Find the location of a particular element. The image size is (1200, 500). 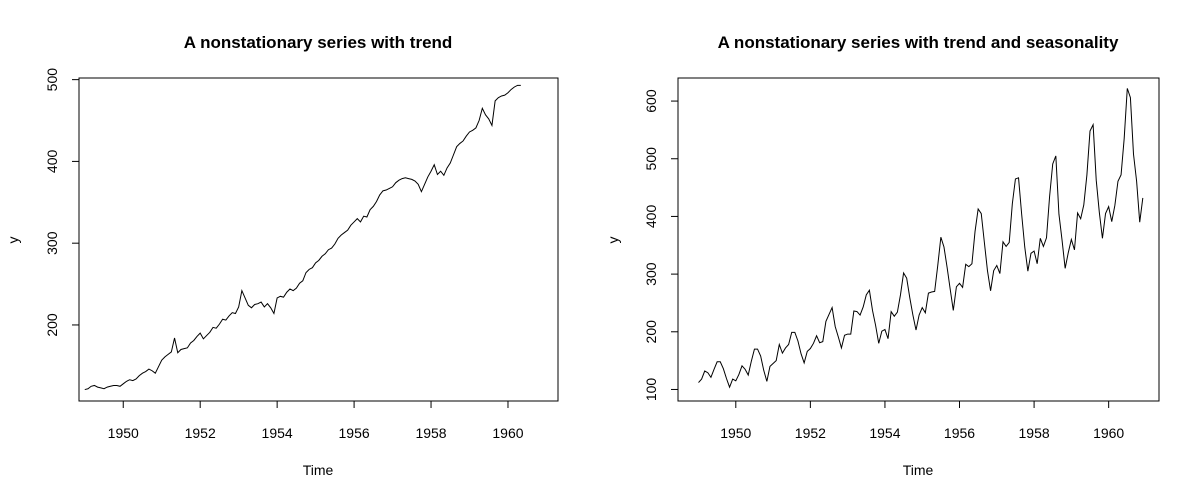

y-axis: 200 300 400 500 is located at coordinates (62, 202).